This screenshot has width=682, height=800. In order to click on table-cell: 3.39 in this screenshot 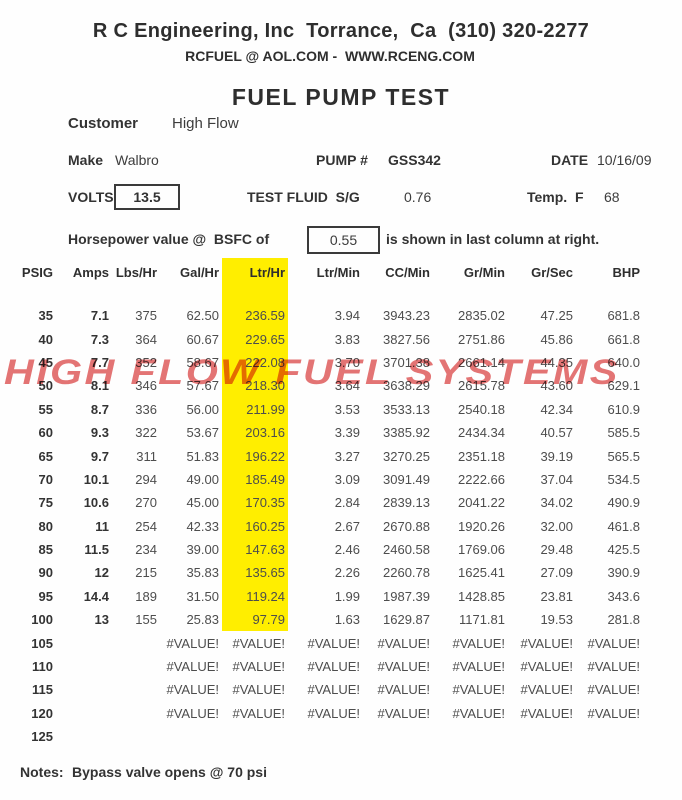, I will do `click(347, 433)`.